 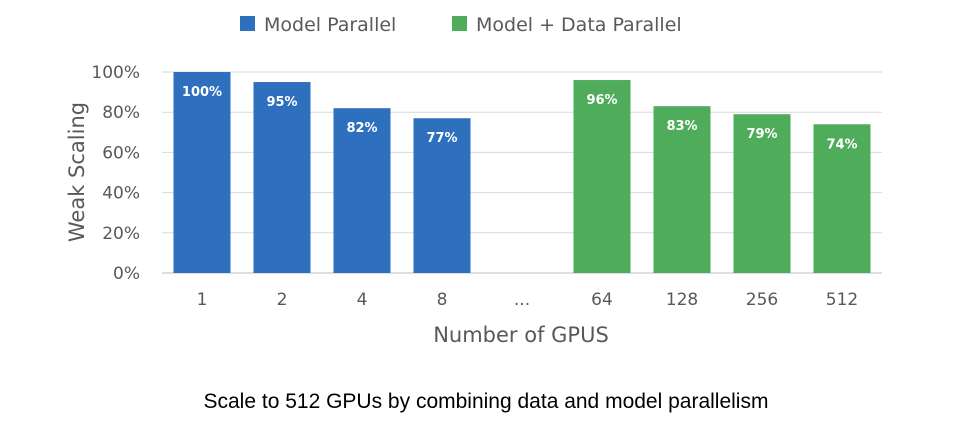 What do you see at coordinates (441, 138) in the screenshot?
I see `data-label: 77%` at bounding box center [441, 138].